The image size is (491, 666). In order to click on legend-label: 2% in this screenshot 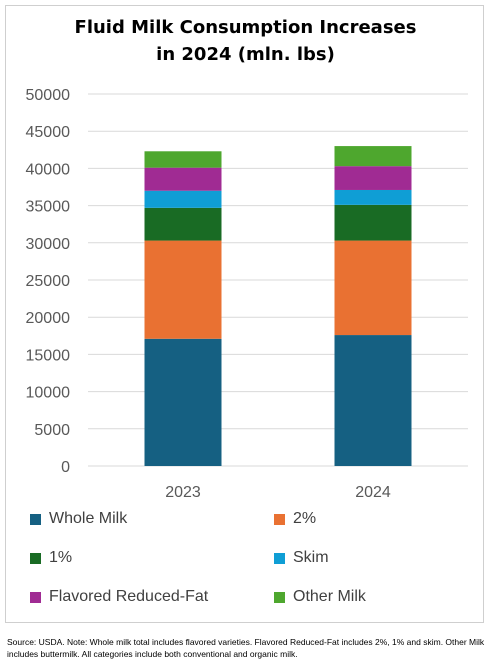, I will do `click(305, 518)`.